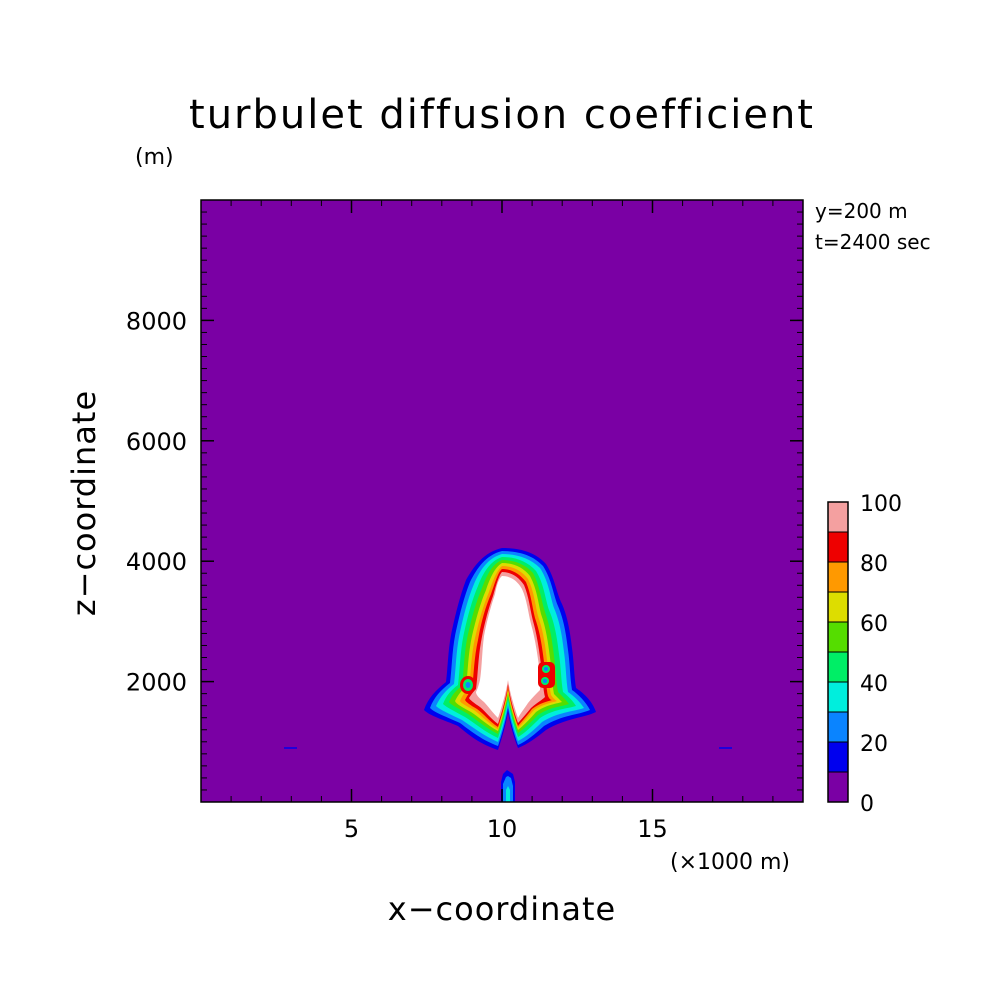 The image size is (1004, 1004). What do you see at coordinates (508, 786) in the screenshot?
I see `bottom-stem` at bounding box center [508, 786].